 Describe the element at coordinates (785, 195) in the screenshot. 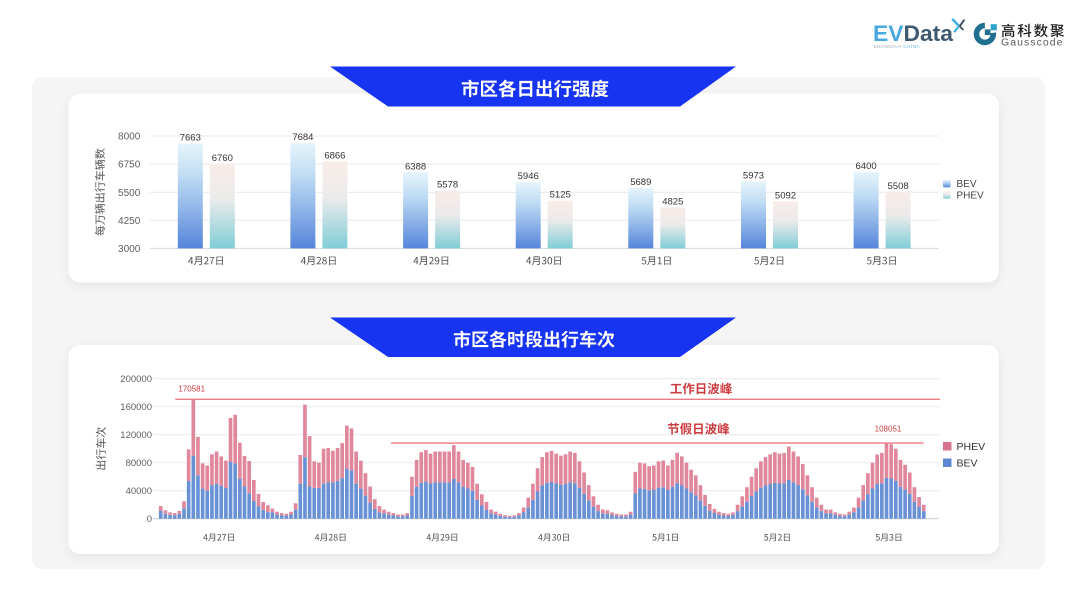

I see `svg-text: 5092` at that location.